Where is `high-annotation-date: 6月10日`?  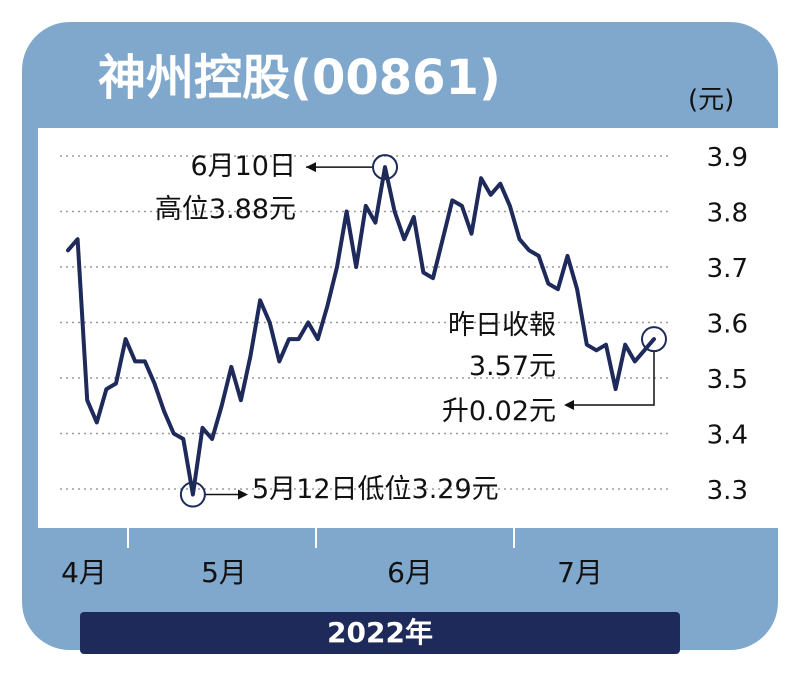
high-annotation-date: 6月10日 is located at coordinates (243, 166).